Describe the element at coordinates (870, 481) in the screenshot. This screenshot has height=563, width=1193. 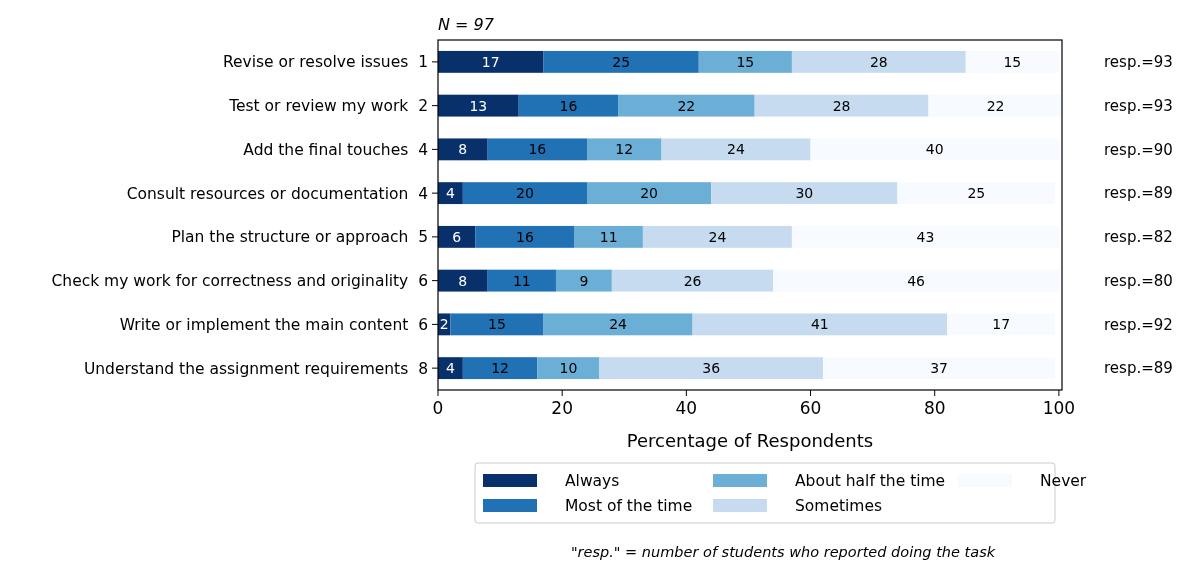
I see `legend-label: About half the time` at that location.